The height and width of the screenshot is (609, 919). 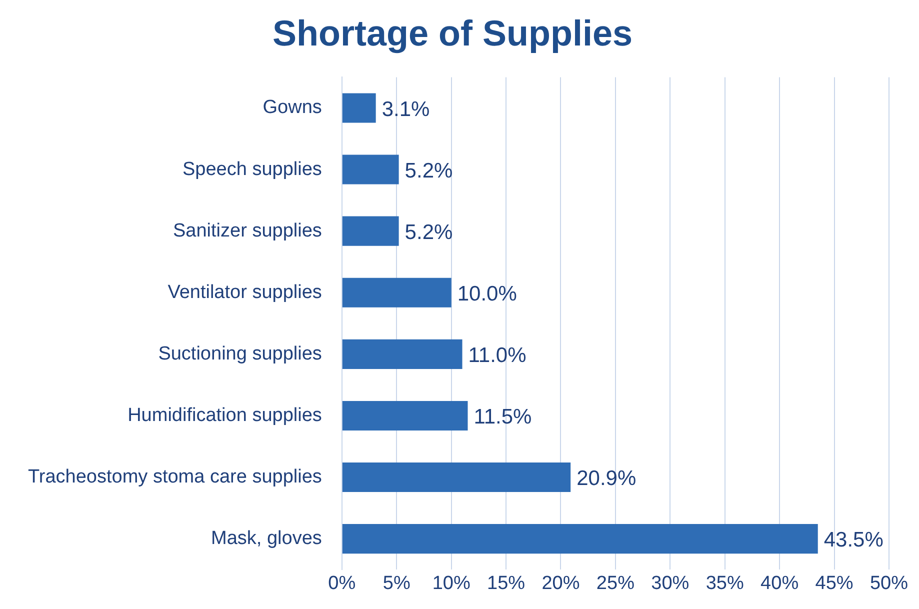 What do you see at coordinates (889, 583) in the screenshot?
I see `x-tick-label: 50%` at bounding box center [889, 583].